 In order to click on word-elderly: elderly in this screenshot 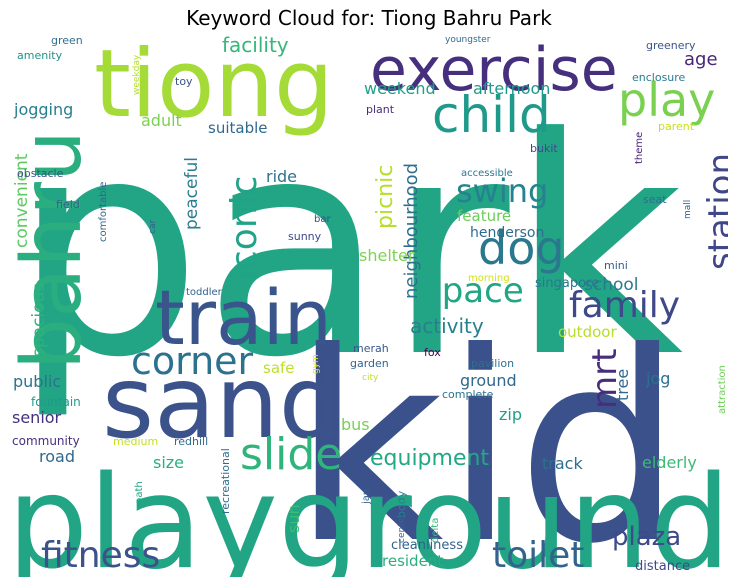, I will do `click(669, 462)`.